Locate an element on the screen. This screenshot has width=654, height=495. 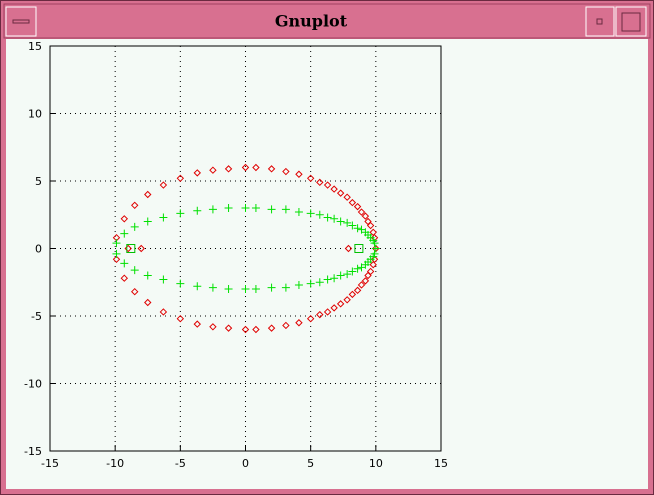
x-tick-label: 10 is located at coordinates (376, 463).